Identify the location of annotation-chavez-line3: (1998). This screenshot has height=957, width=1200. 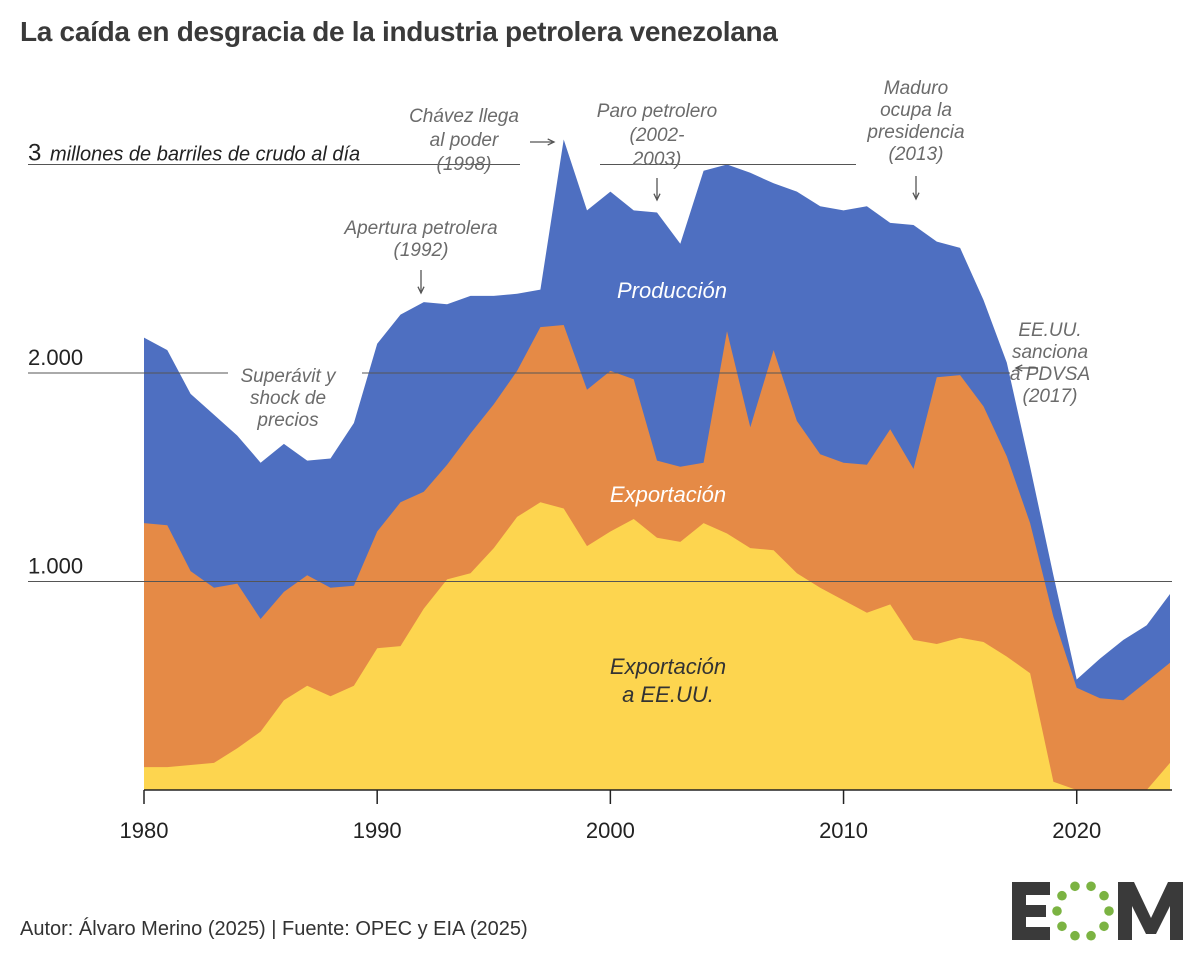
(464, 164).